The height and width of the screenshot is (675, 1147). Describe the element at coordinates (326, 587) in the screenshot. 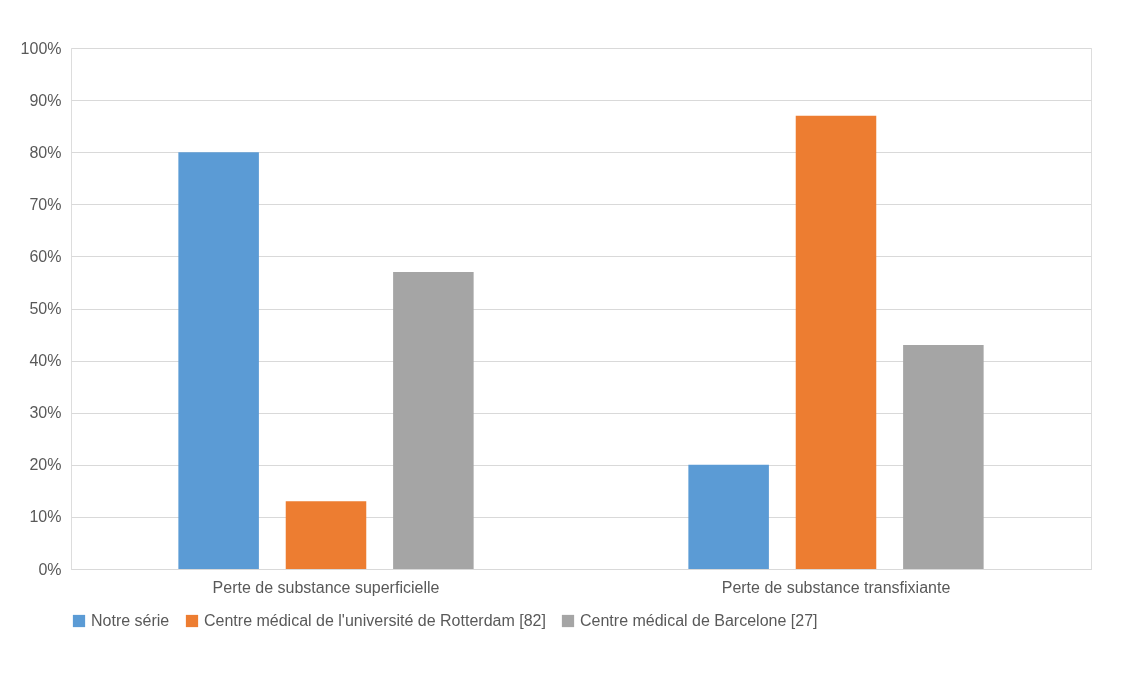

I see `x-tick-label: Perte de substance superficielle` at that location.